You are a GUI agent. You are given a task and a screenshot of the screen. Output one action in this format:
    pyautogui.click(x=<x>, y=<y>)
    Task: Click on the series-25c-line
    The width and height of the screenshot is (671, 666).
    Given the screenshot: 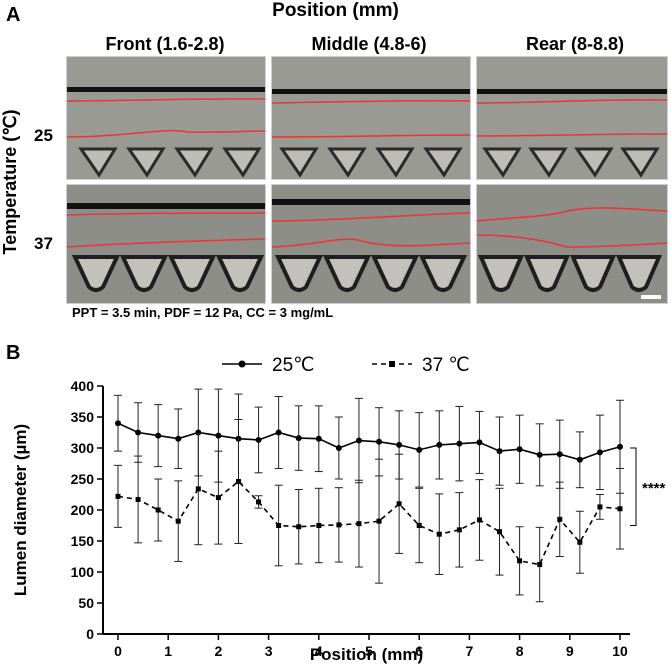 What is the action you would take?
    pyautogui.click(x=369, y=441)
    